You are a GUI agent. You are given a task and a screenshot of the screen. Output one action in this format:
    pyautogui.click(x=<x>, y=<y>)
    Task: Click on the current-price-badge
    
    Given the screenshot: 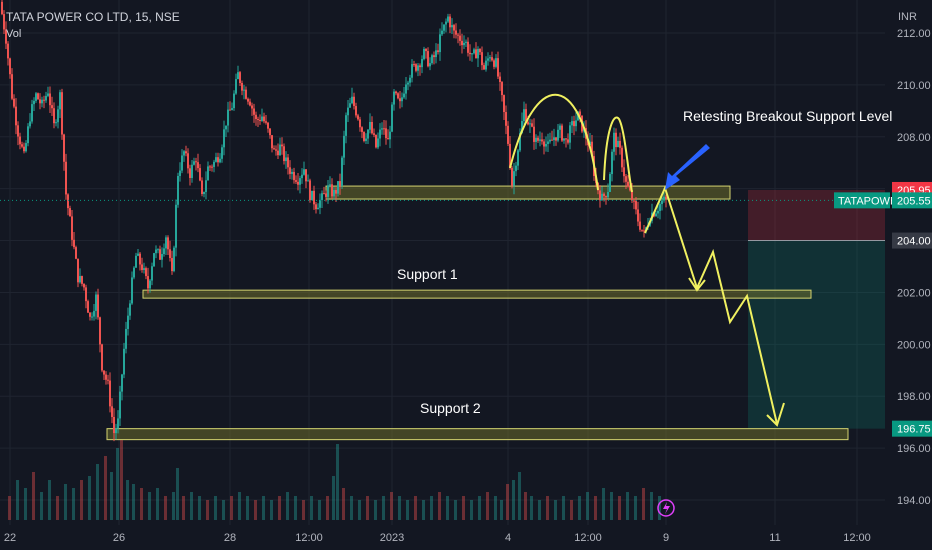 What is the action you would take?
    pyautogui.click(x=912, y=200)
    